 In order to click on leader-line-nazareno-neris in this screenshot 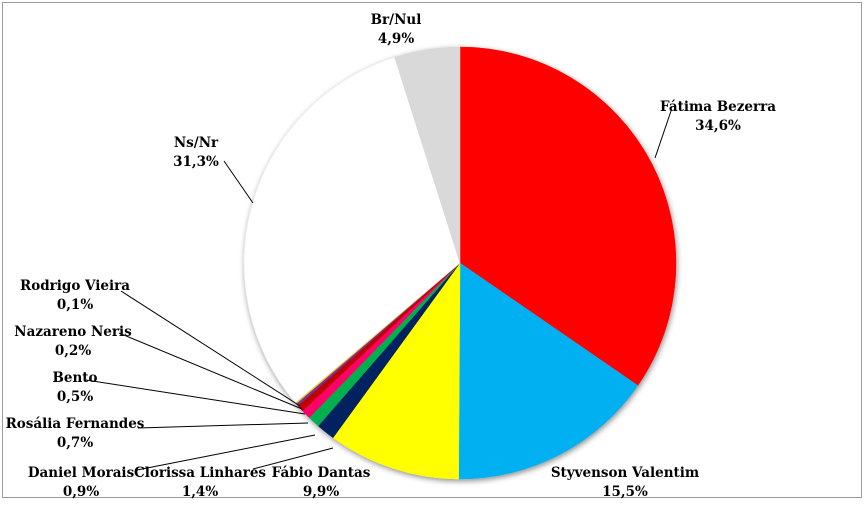, I will do `click(210, 371)`.